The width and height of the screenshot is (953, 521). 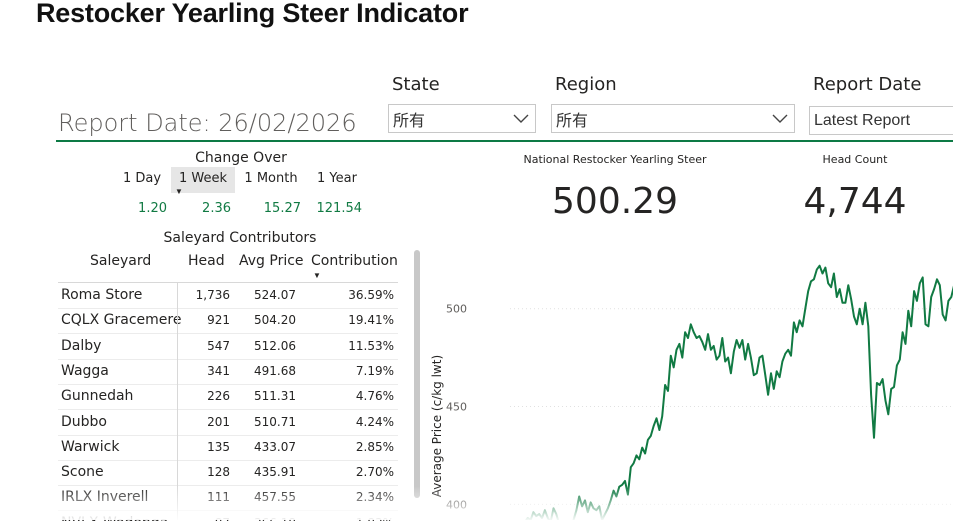 What do you see at coordinates (354, 261) in the screenshot?
I see `col-header-contribution: Contribution` at bounding box center [354, 261].